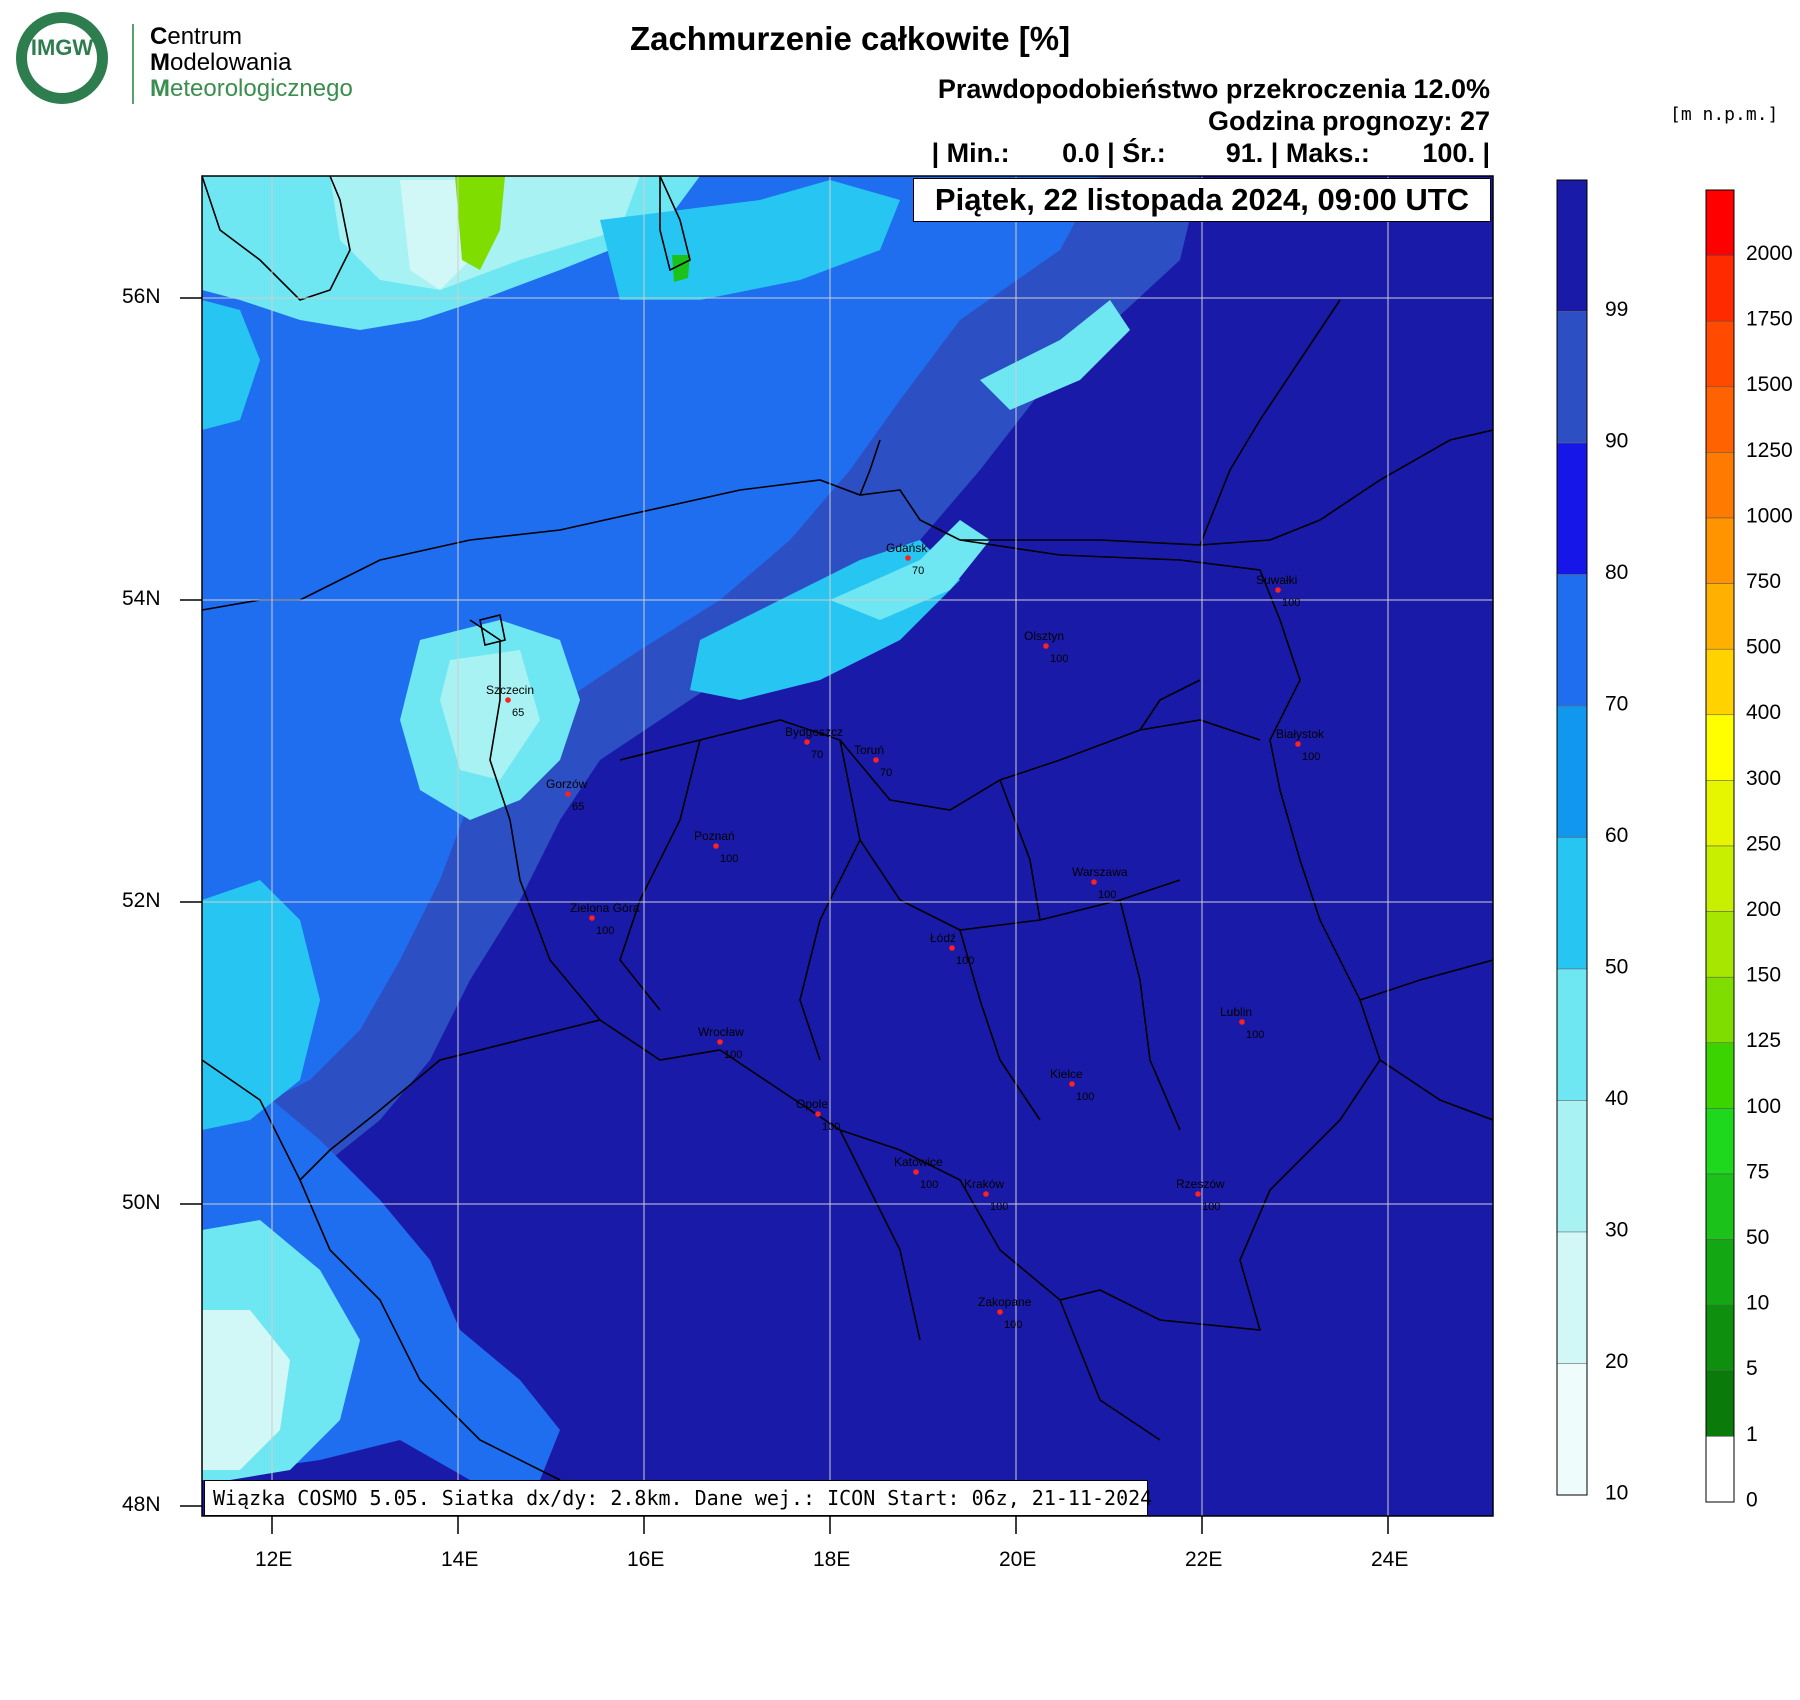 Image resolution: width=1800 pixels, height=1700 pixels. Describe the element at coordinates (918, 1162) in the screenshot. I see `city-name: Katowice` at that location.